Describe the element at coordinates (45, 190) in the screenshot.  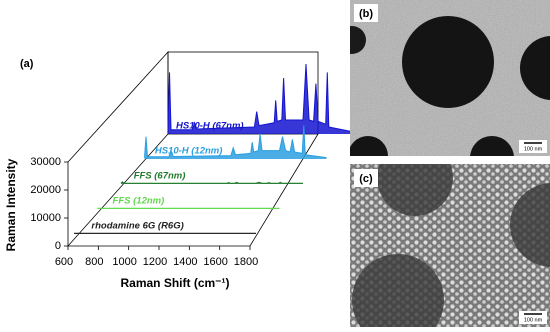
I see `y-tick-label: 20000` at that location.